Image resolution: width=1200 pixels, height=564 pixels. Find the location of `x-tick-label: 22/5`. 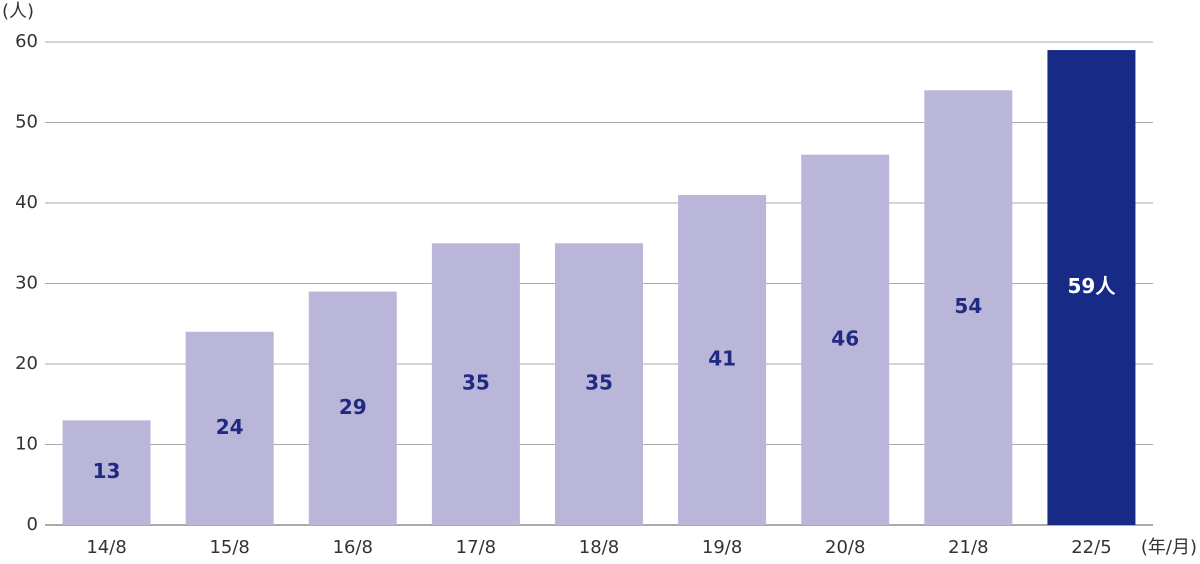

x-tick-label: 22/5 is located at coordinates (1091, 547).